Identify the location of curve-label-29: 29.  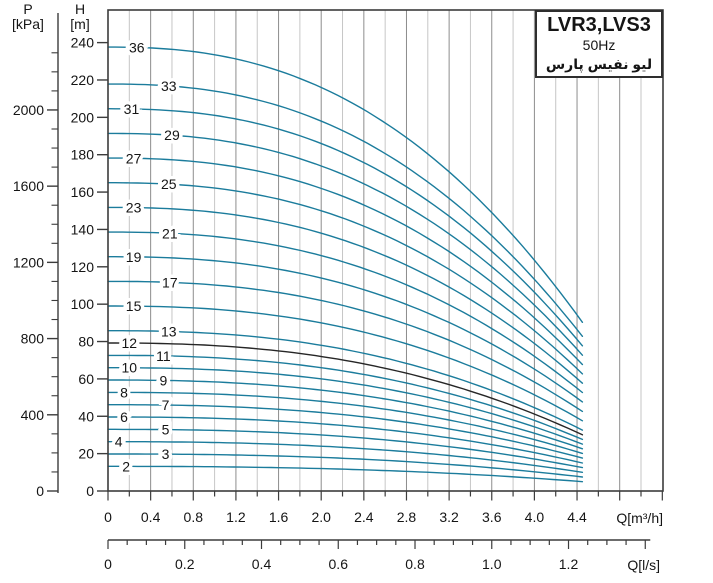
(172, 135).